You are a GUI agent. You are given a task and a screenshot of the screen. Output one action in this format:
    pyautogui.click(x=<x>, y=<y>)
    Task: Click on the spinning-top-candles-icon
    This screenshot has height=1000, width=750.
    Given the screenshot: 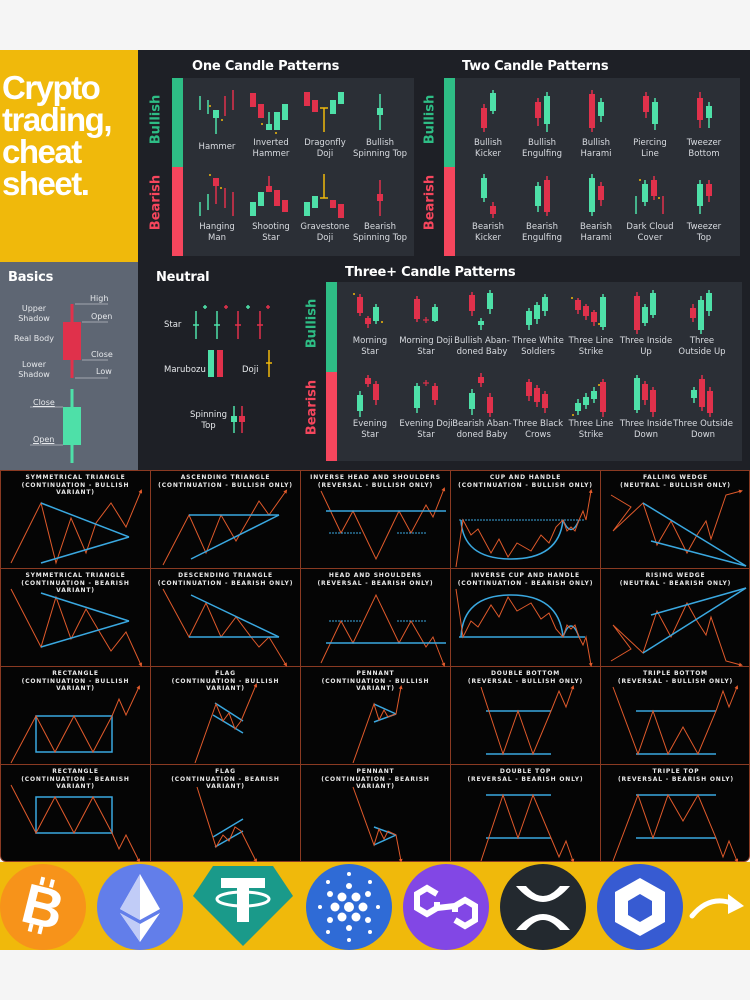 What is the action you would take?
    pyautogui.click(x=238, y=419)
    